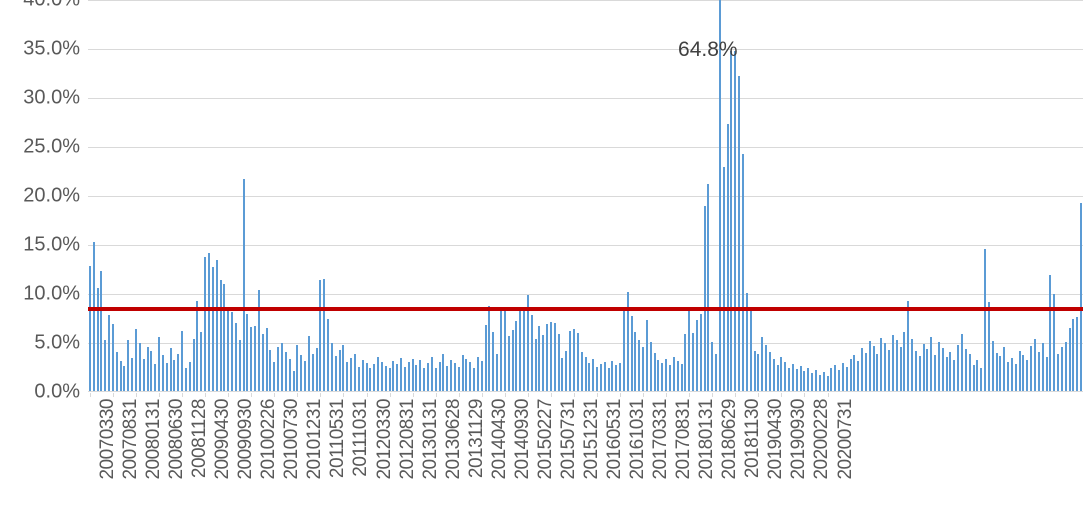 This screenshot has height=531, width=1083. What do you see at coordinates (776, 439) in the screenshot?
I see `x-axis-tick-label: 20190430` at bounding box center [776, 439].